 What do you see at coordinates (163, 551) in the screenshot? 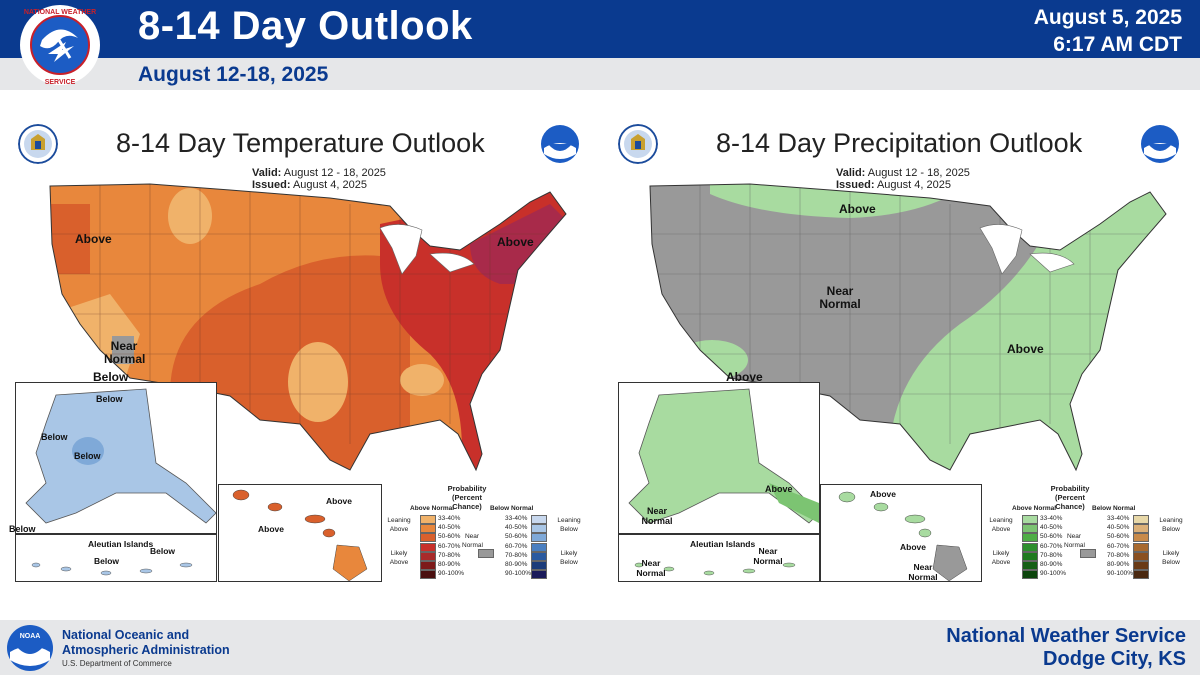
I see `aleutian-label-below: Below` at bounding box center [163, 551].